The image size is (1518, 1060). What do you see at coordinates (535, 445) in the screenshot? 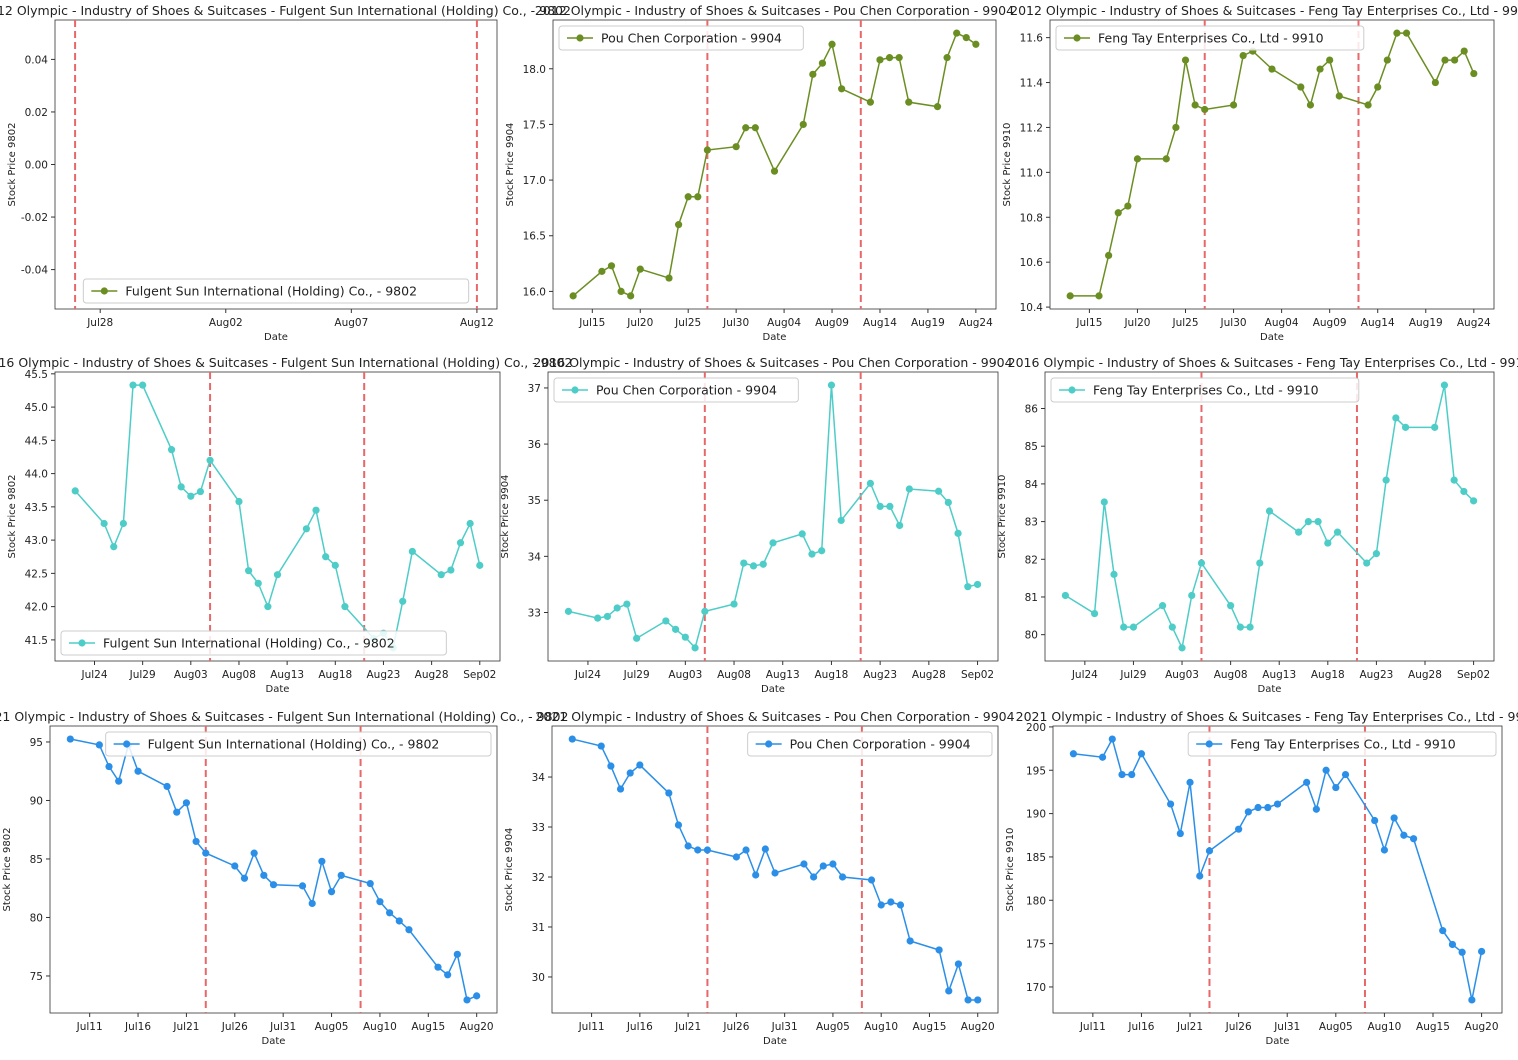
I see `y-tick-label: 36` at bounding box center [535, 445].